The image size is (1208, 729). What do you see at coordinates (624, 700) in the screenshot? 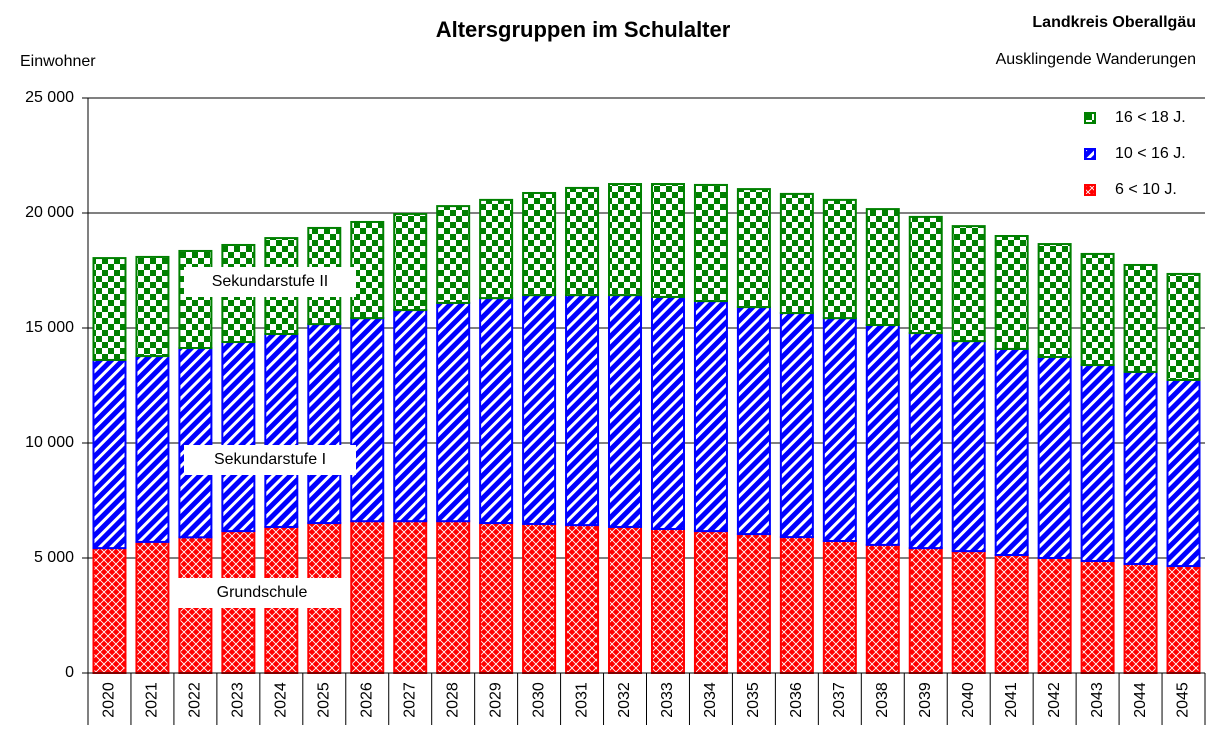
I see `x-tick-label: 2032` at bounding box center [624, 700].